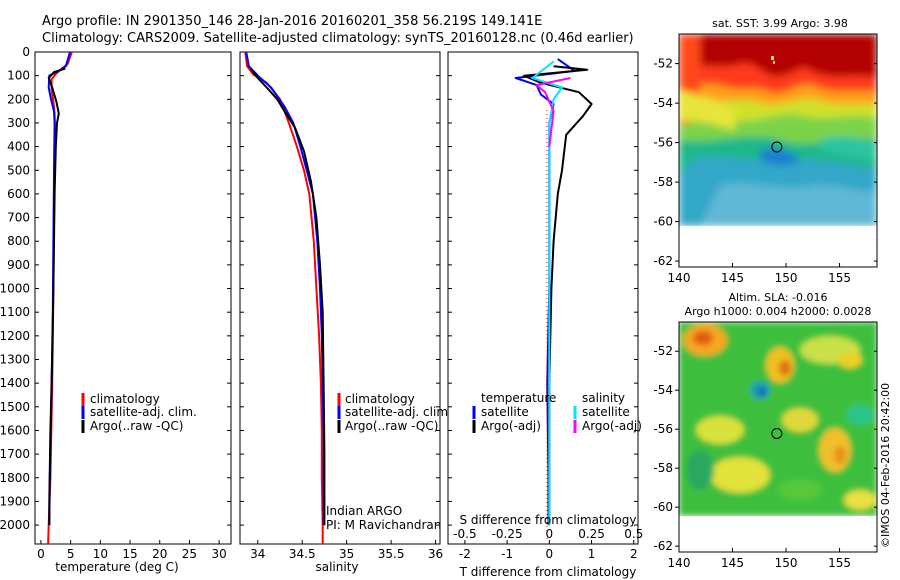 Image resolution: width=900 pixels, height=580 pixels. Describe the element at coordinates (18, 265) in the screenshot. I see `y-tick-label: 900` at that location.